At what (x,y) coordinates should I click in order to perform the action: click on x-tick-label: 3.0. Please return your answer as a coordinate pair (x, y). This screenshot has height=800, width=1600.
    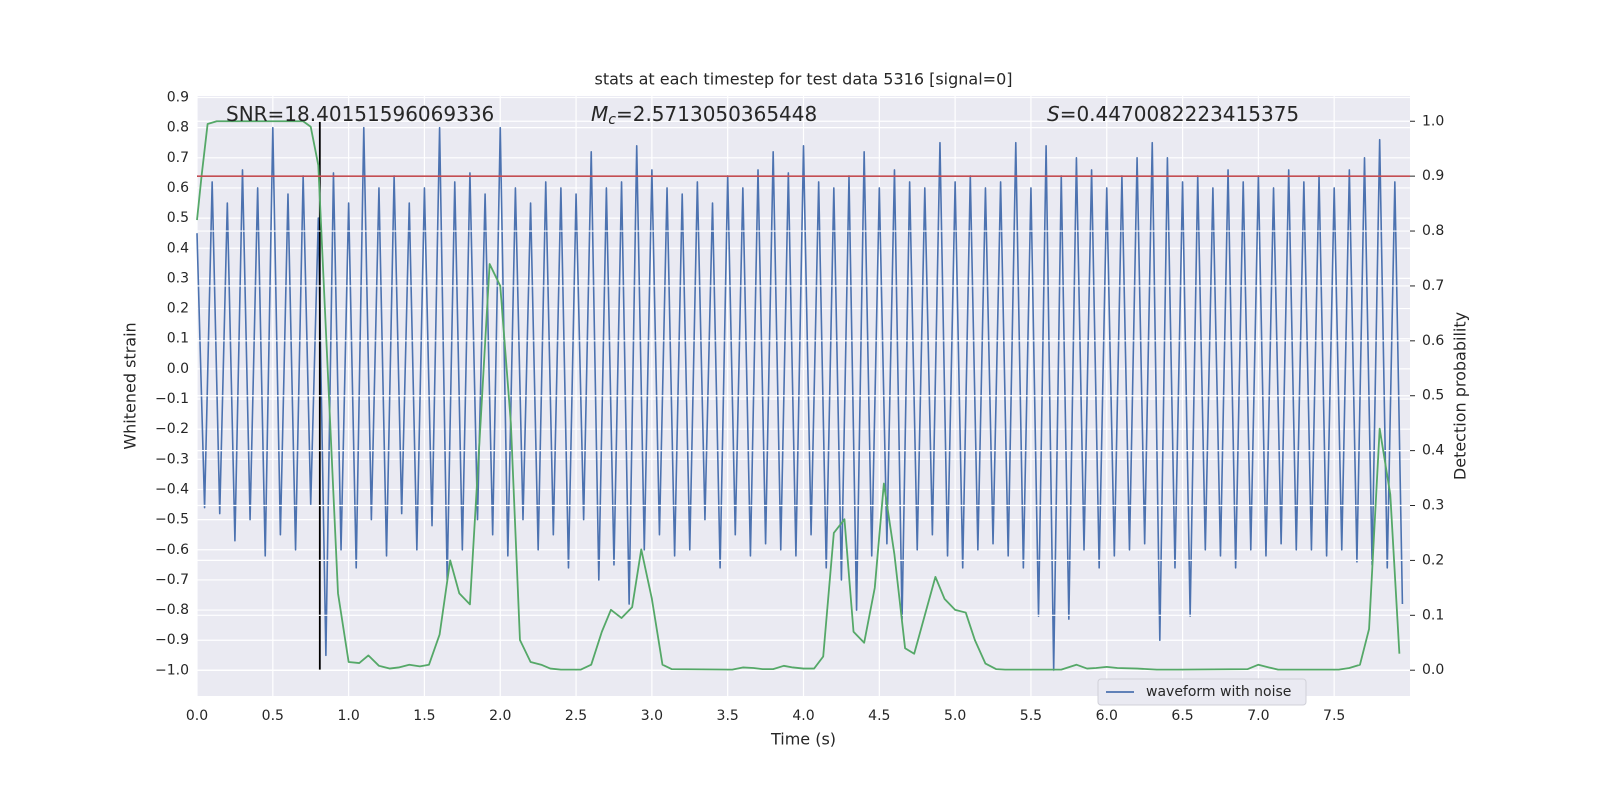
    Looking at the image, I should click on (652, 716).